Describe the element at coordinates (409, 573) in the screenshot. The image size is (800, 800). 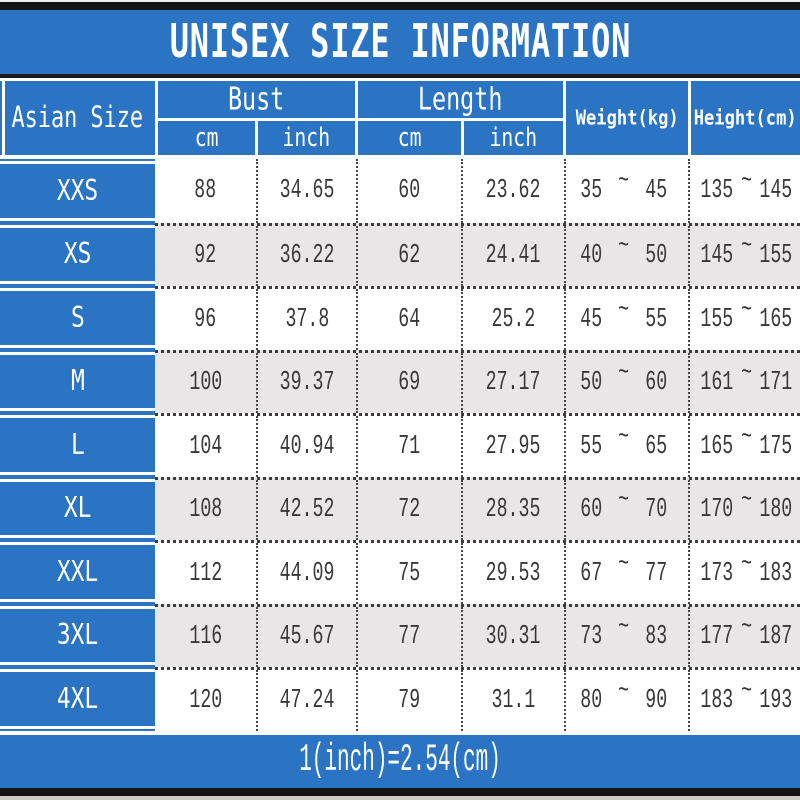
I see `length-cm-value: 75` at that location.